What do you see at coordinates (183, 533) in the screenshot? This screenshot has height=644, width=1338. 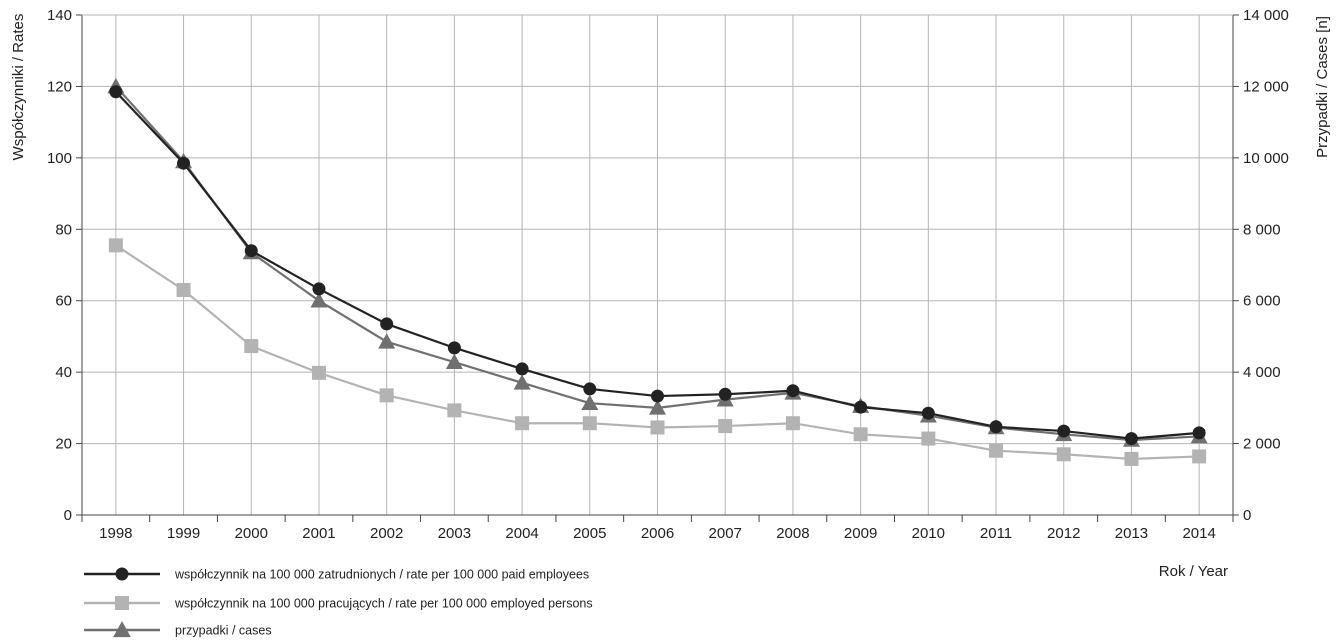 I see `x-tick-label: 1999` at bounding box center [183, 533].